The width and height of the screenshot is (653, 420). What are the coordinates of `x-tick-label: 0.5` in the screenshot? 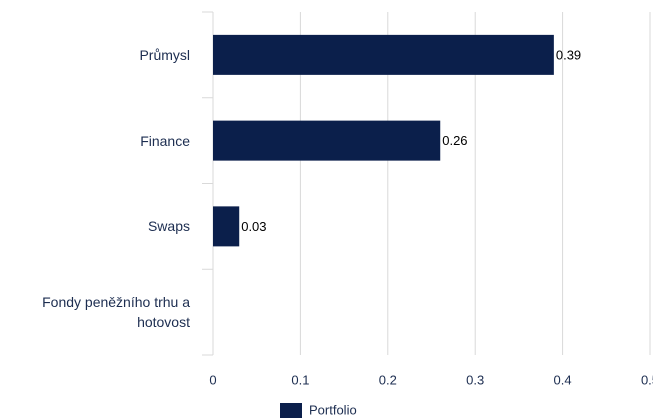 It's located at (647, 379).